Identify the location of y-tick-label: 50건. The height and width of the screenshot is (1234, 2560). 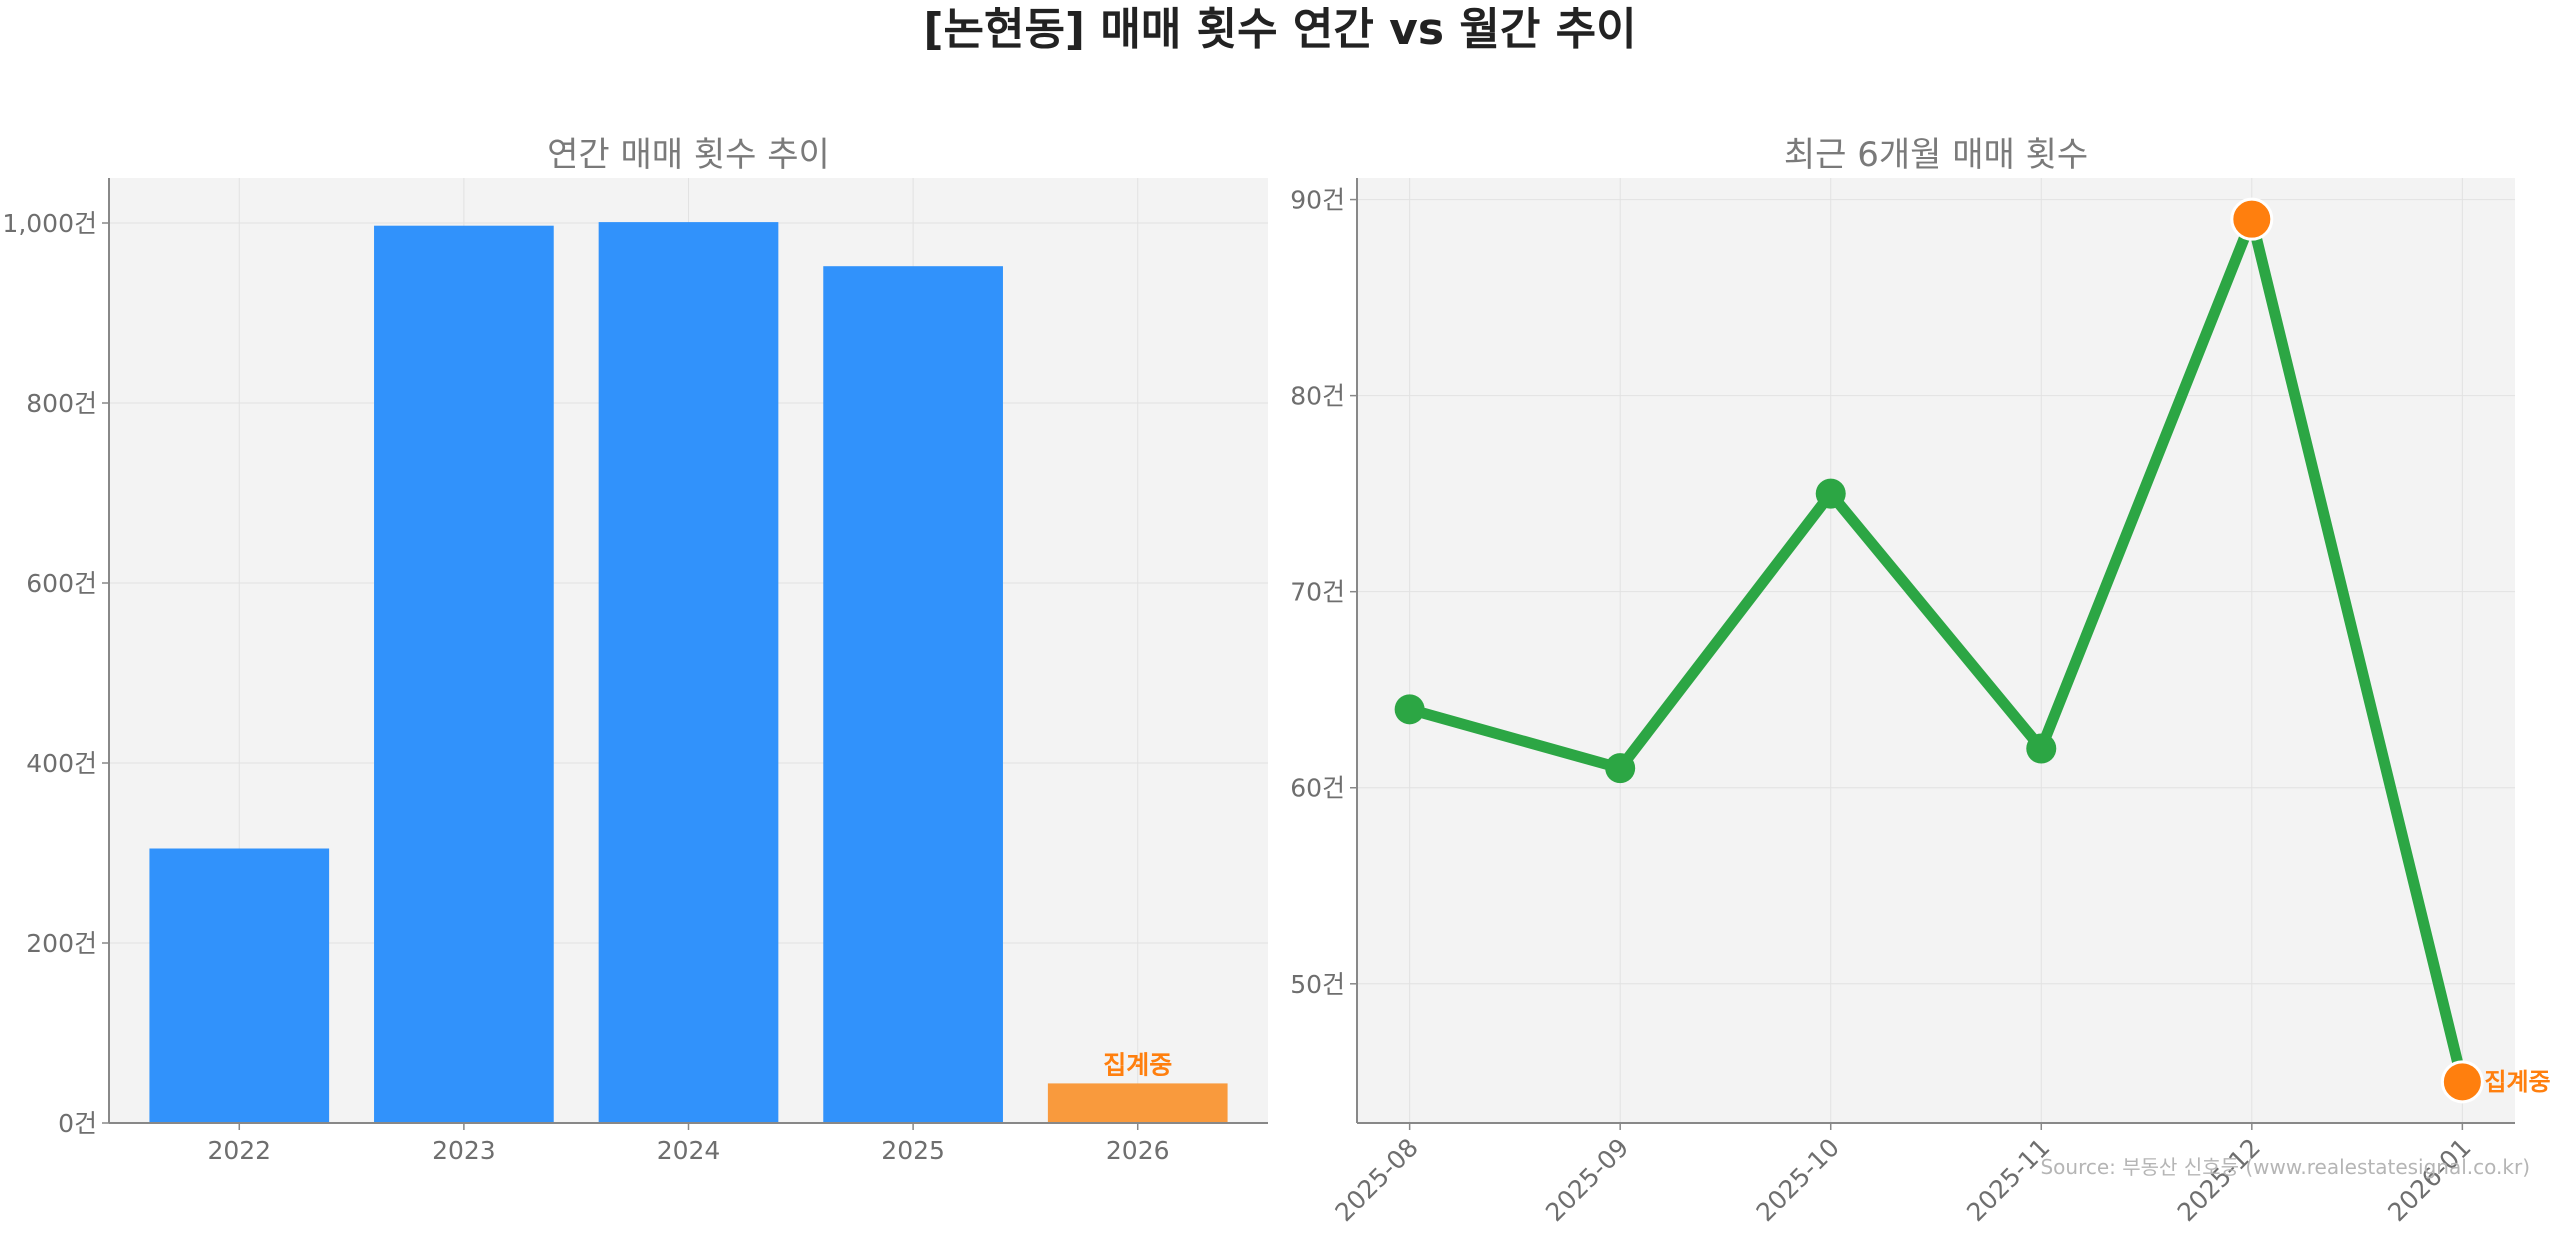
(1317, 984).